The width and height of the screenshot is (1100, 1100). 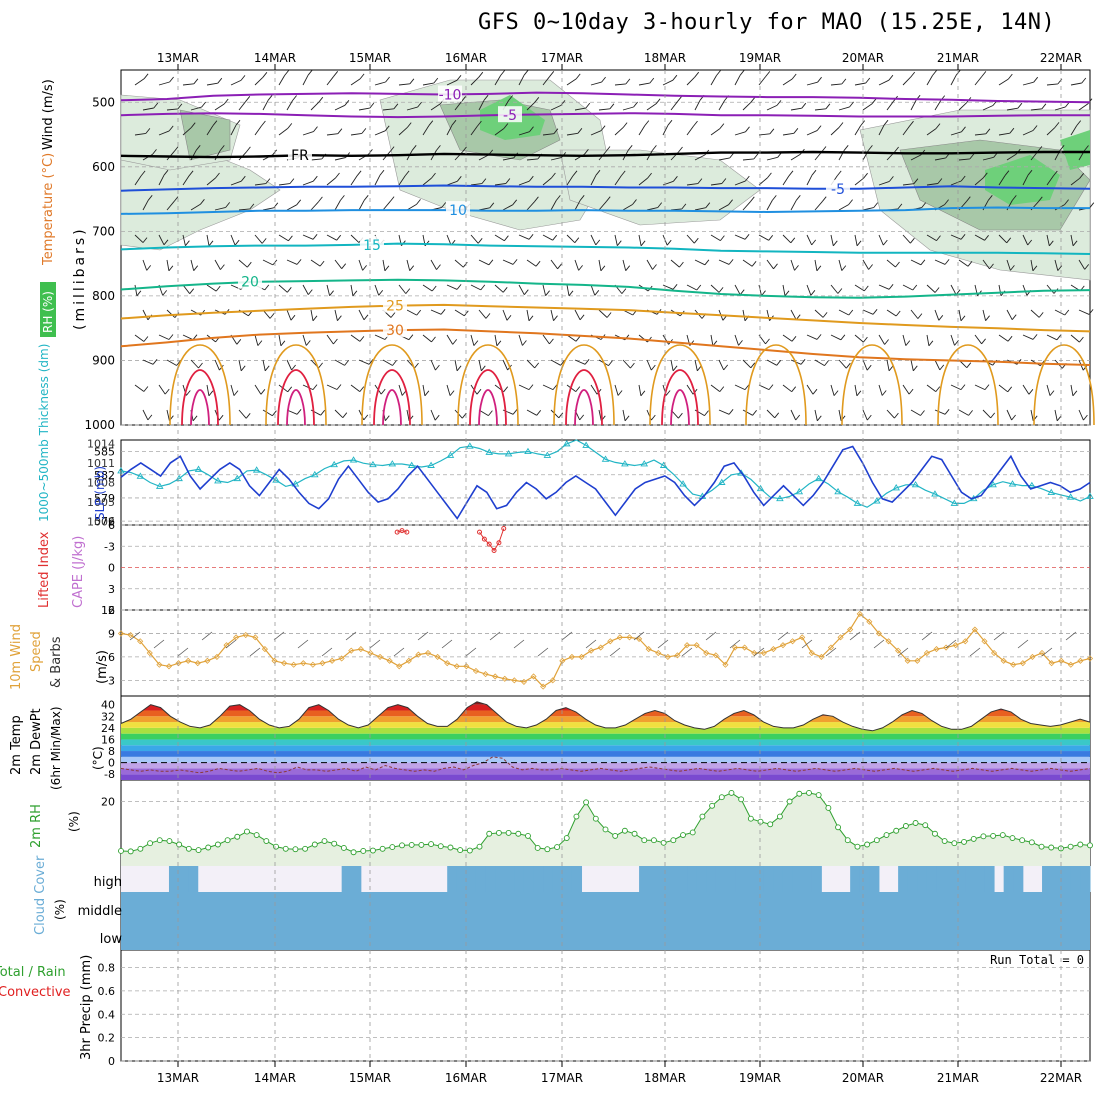 I want to click on cloud-high-bar, so click(x=481, y=879).